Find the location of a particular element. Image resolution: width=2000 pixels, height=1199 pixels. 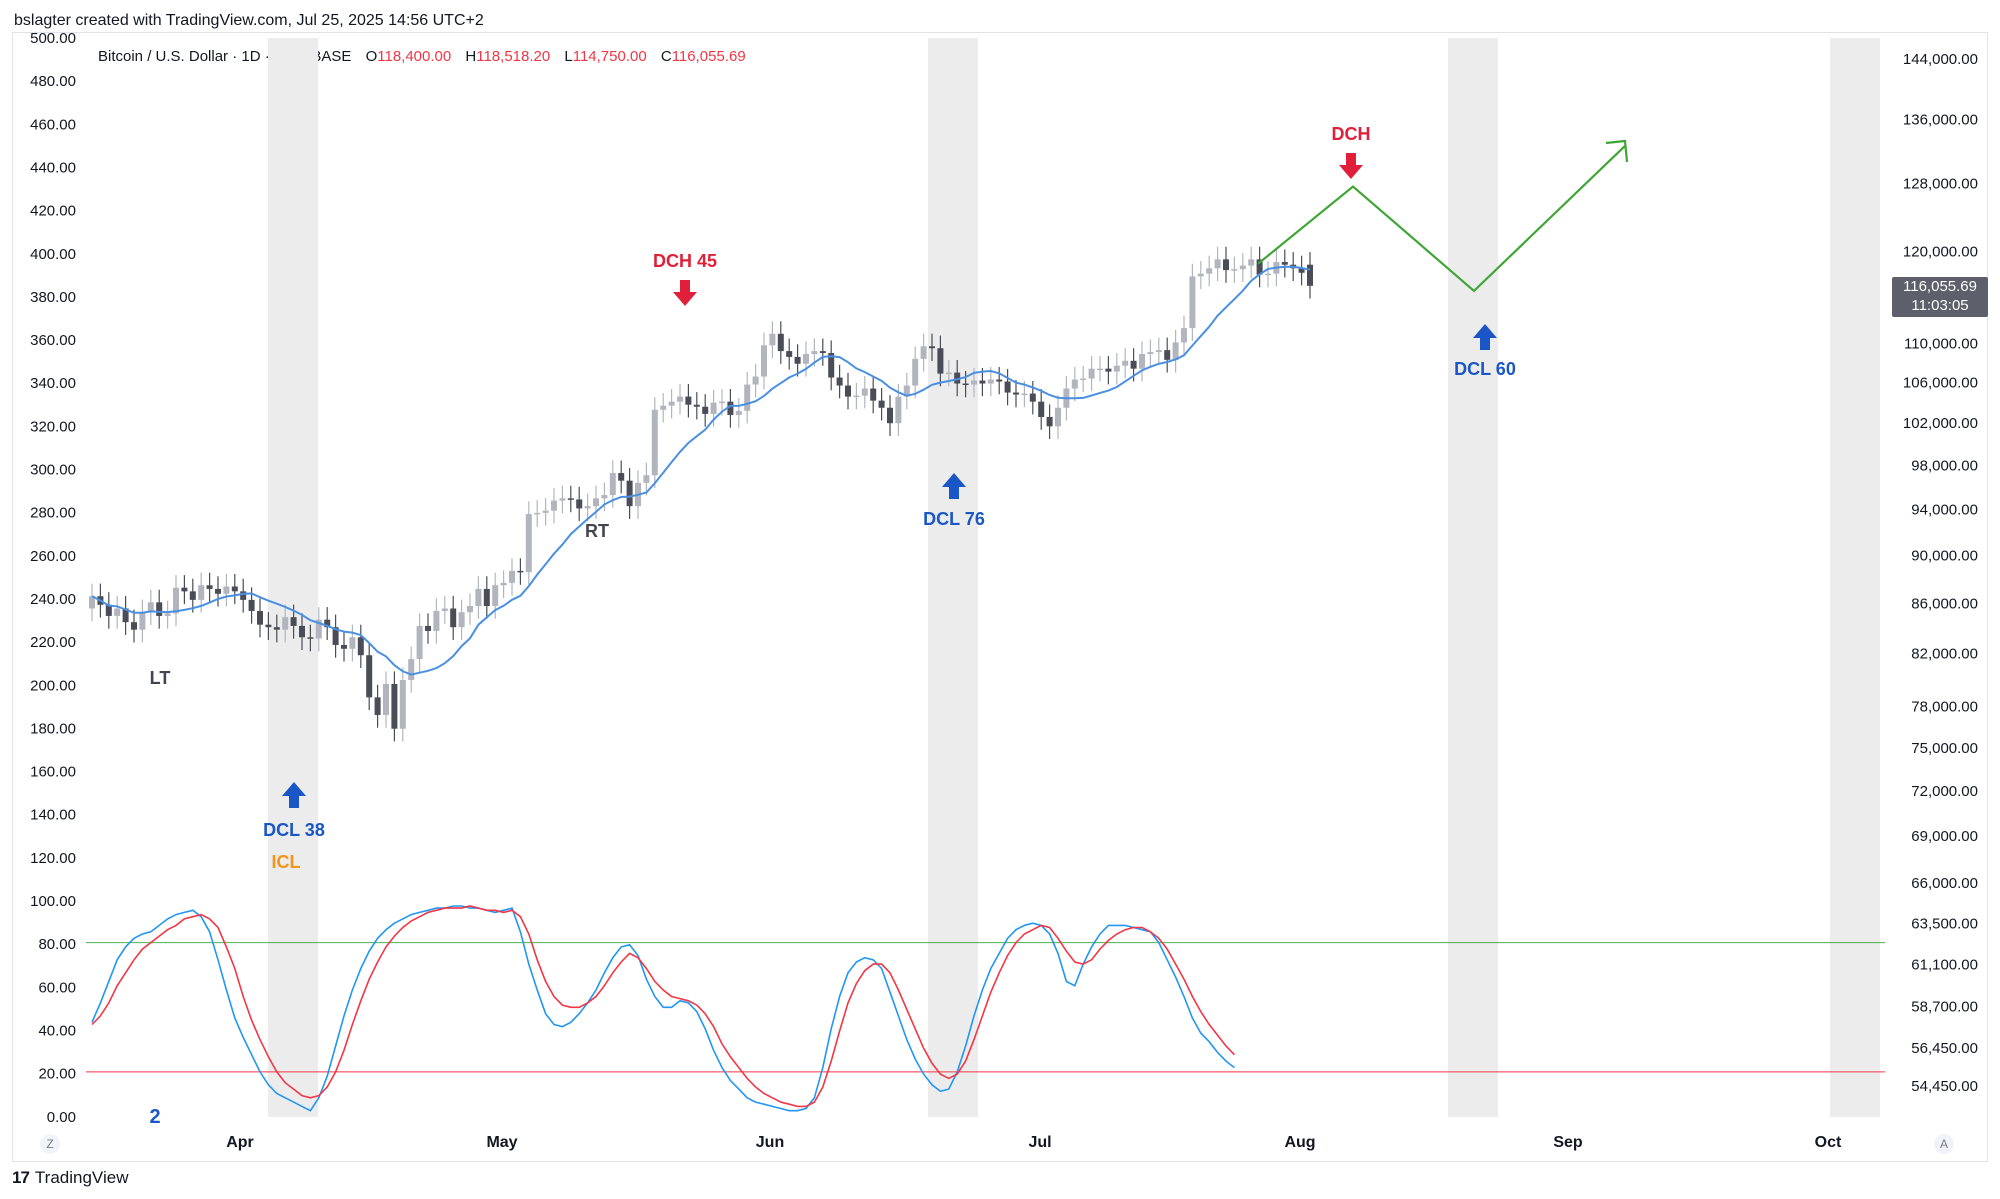

right-axis-tick: 128,000.00 is located at coordinates (1940, 183).